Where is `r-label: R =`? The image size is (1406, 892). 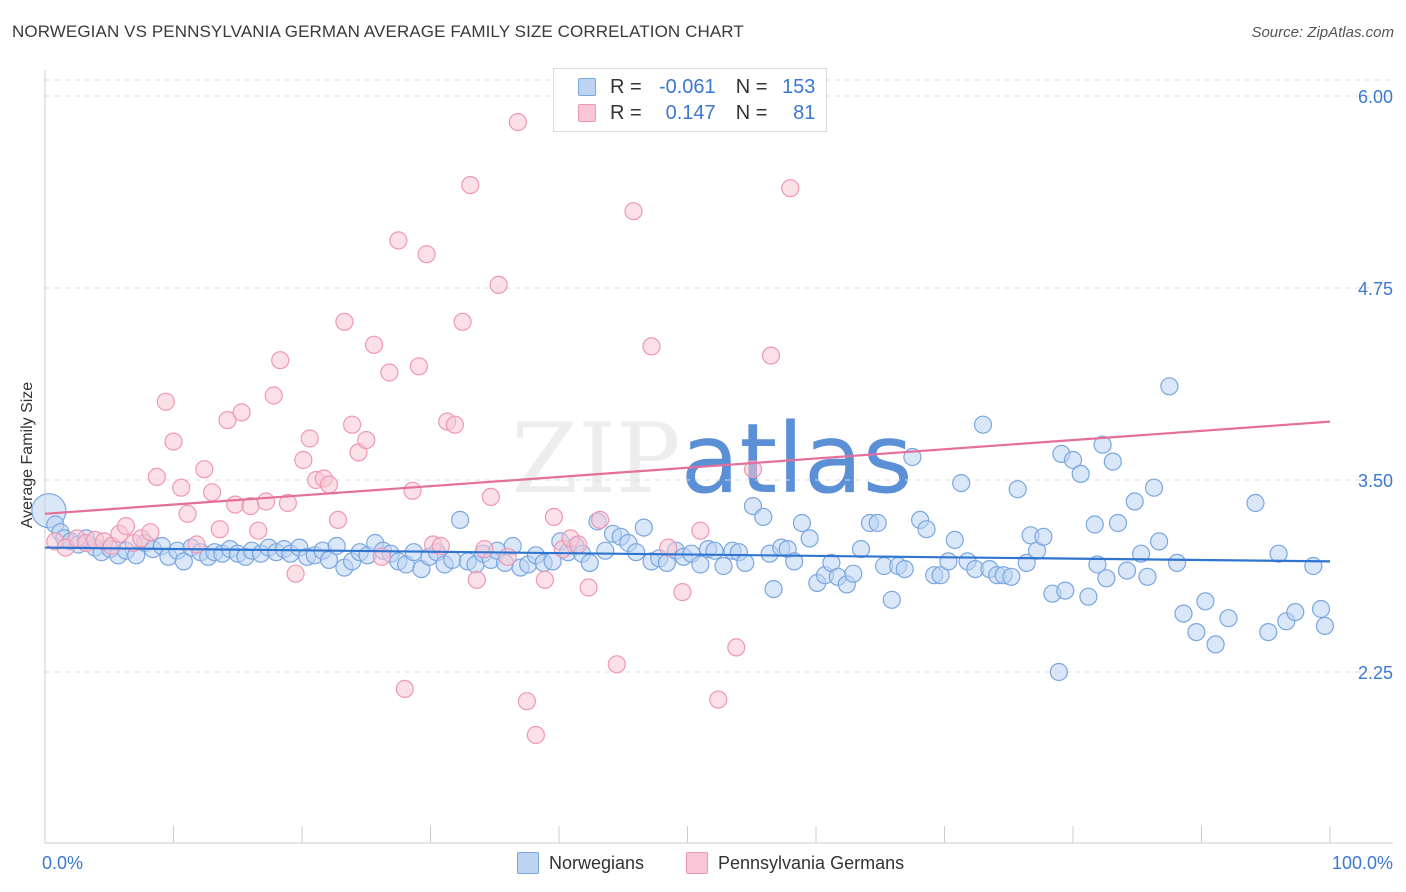
r-label: R = is located at coordinates (626, 112).